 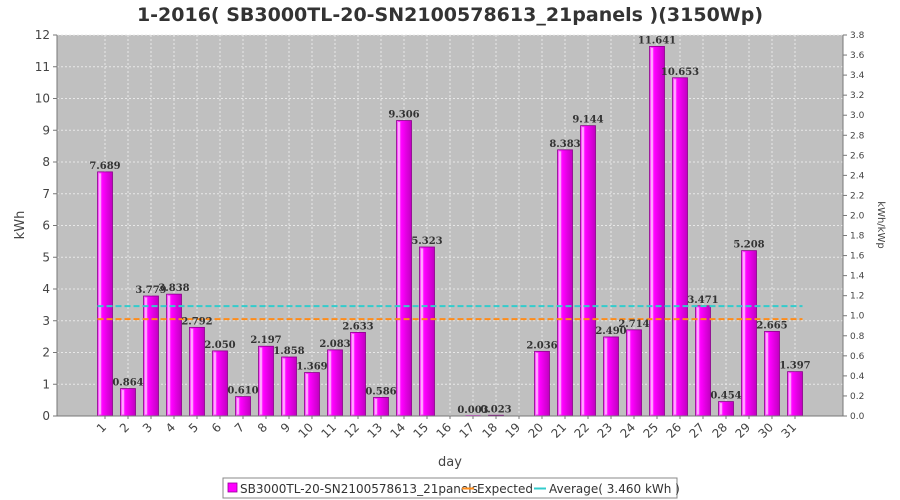 What do you see at coordinates (857, 237) in the screenshot?
I see `y2-tick-label: 1.8` at bounding box center [857, 237].